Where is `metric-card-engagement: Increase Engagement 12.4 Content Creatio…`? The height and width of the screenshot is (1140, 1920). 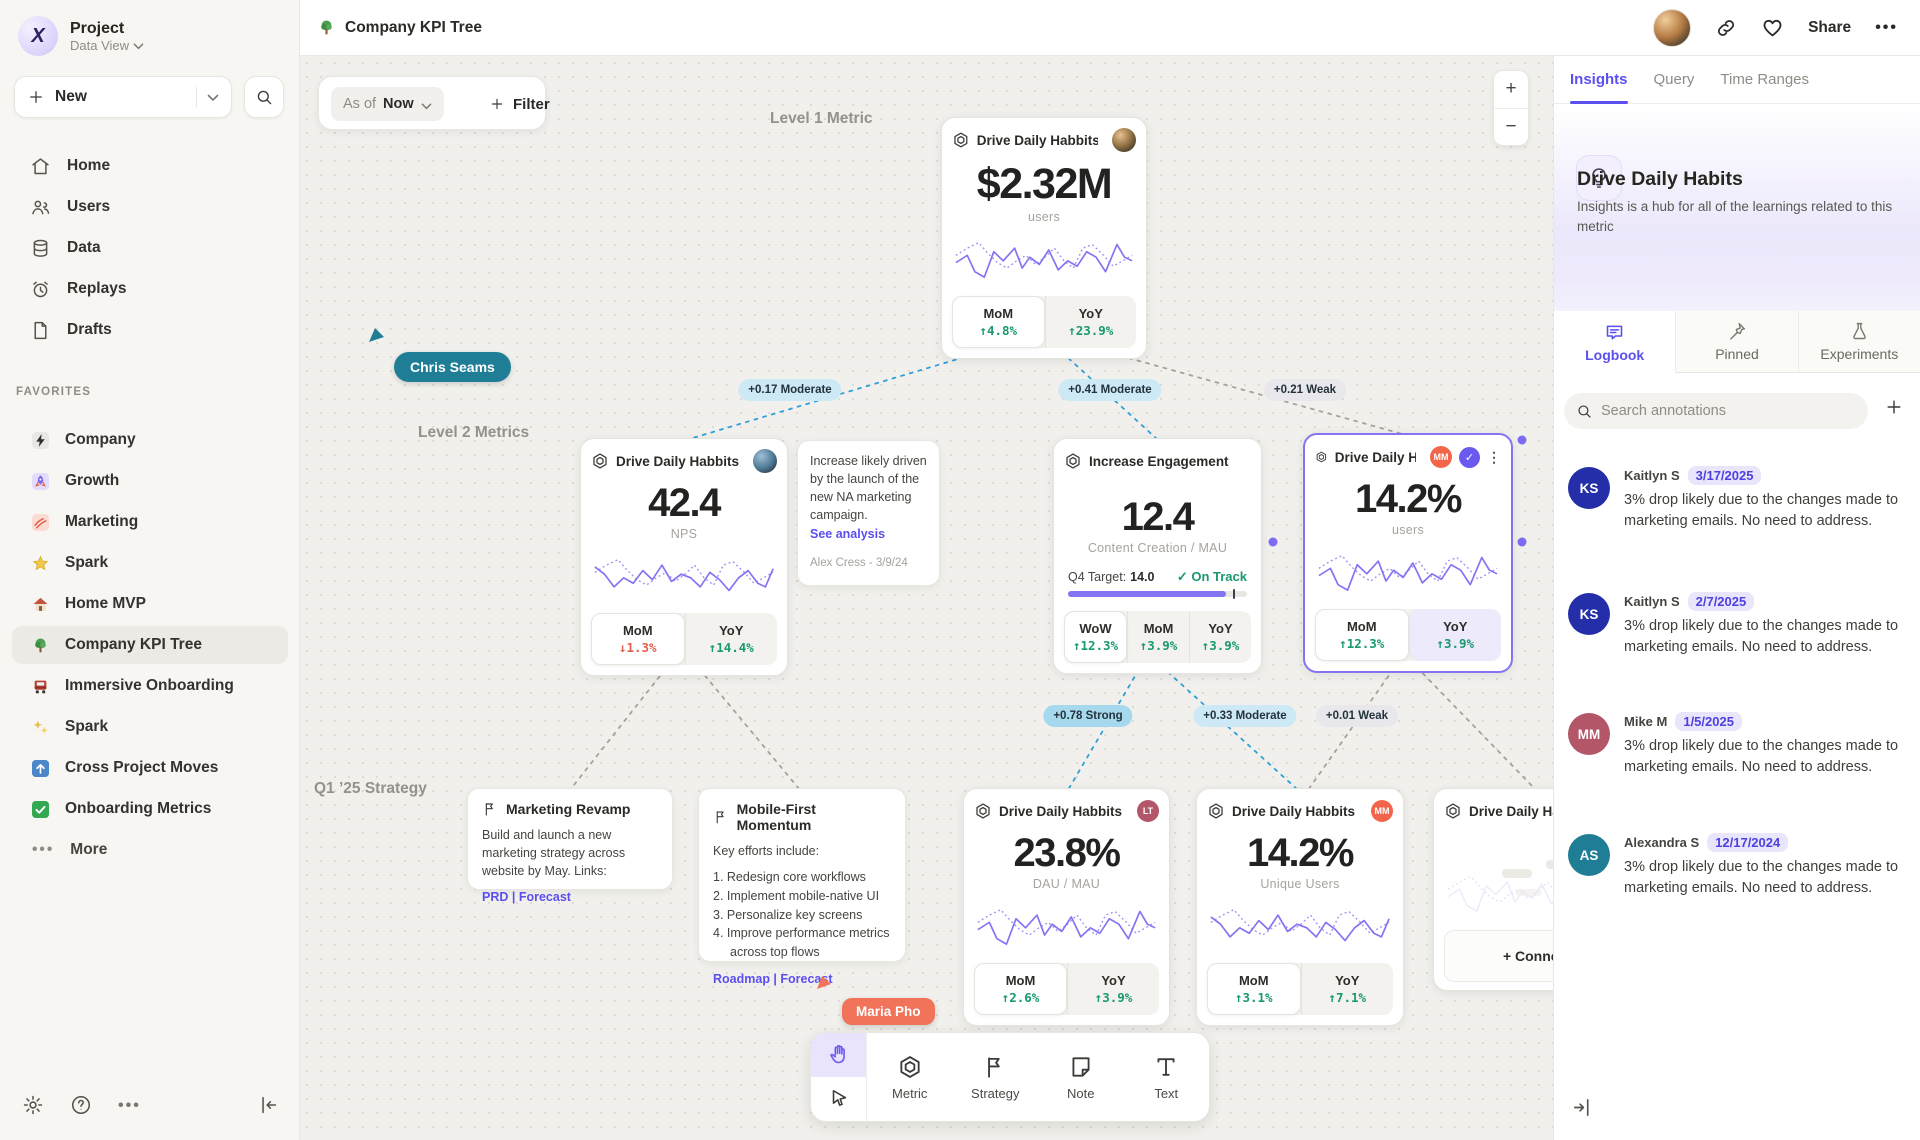 metric-card-engagement: Increase Engagement 12.4 Content Creatio… is located at coordinates (1157, 556).